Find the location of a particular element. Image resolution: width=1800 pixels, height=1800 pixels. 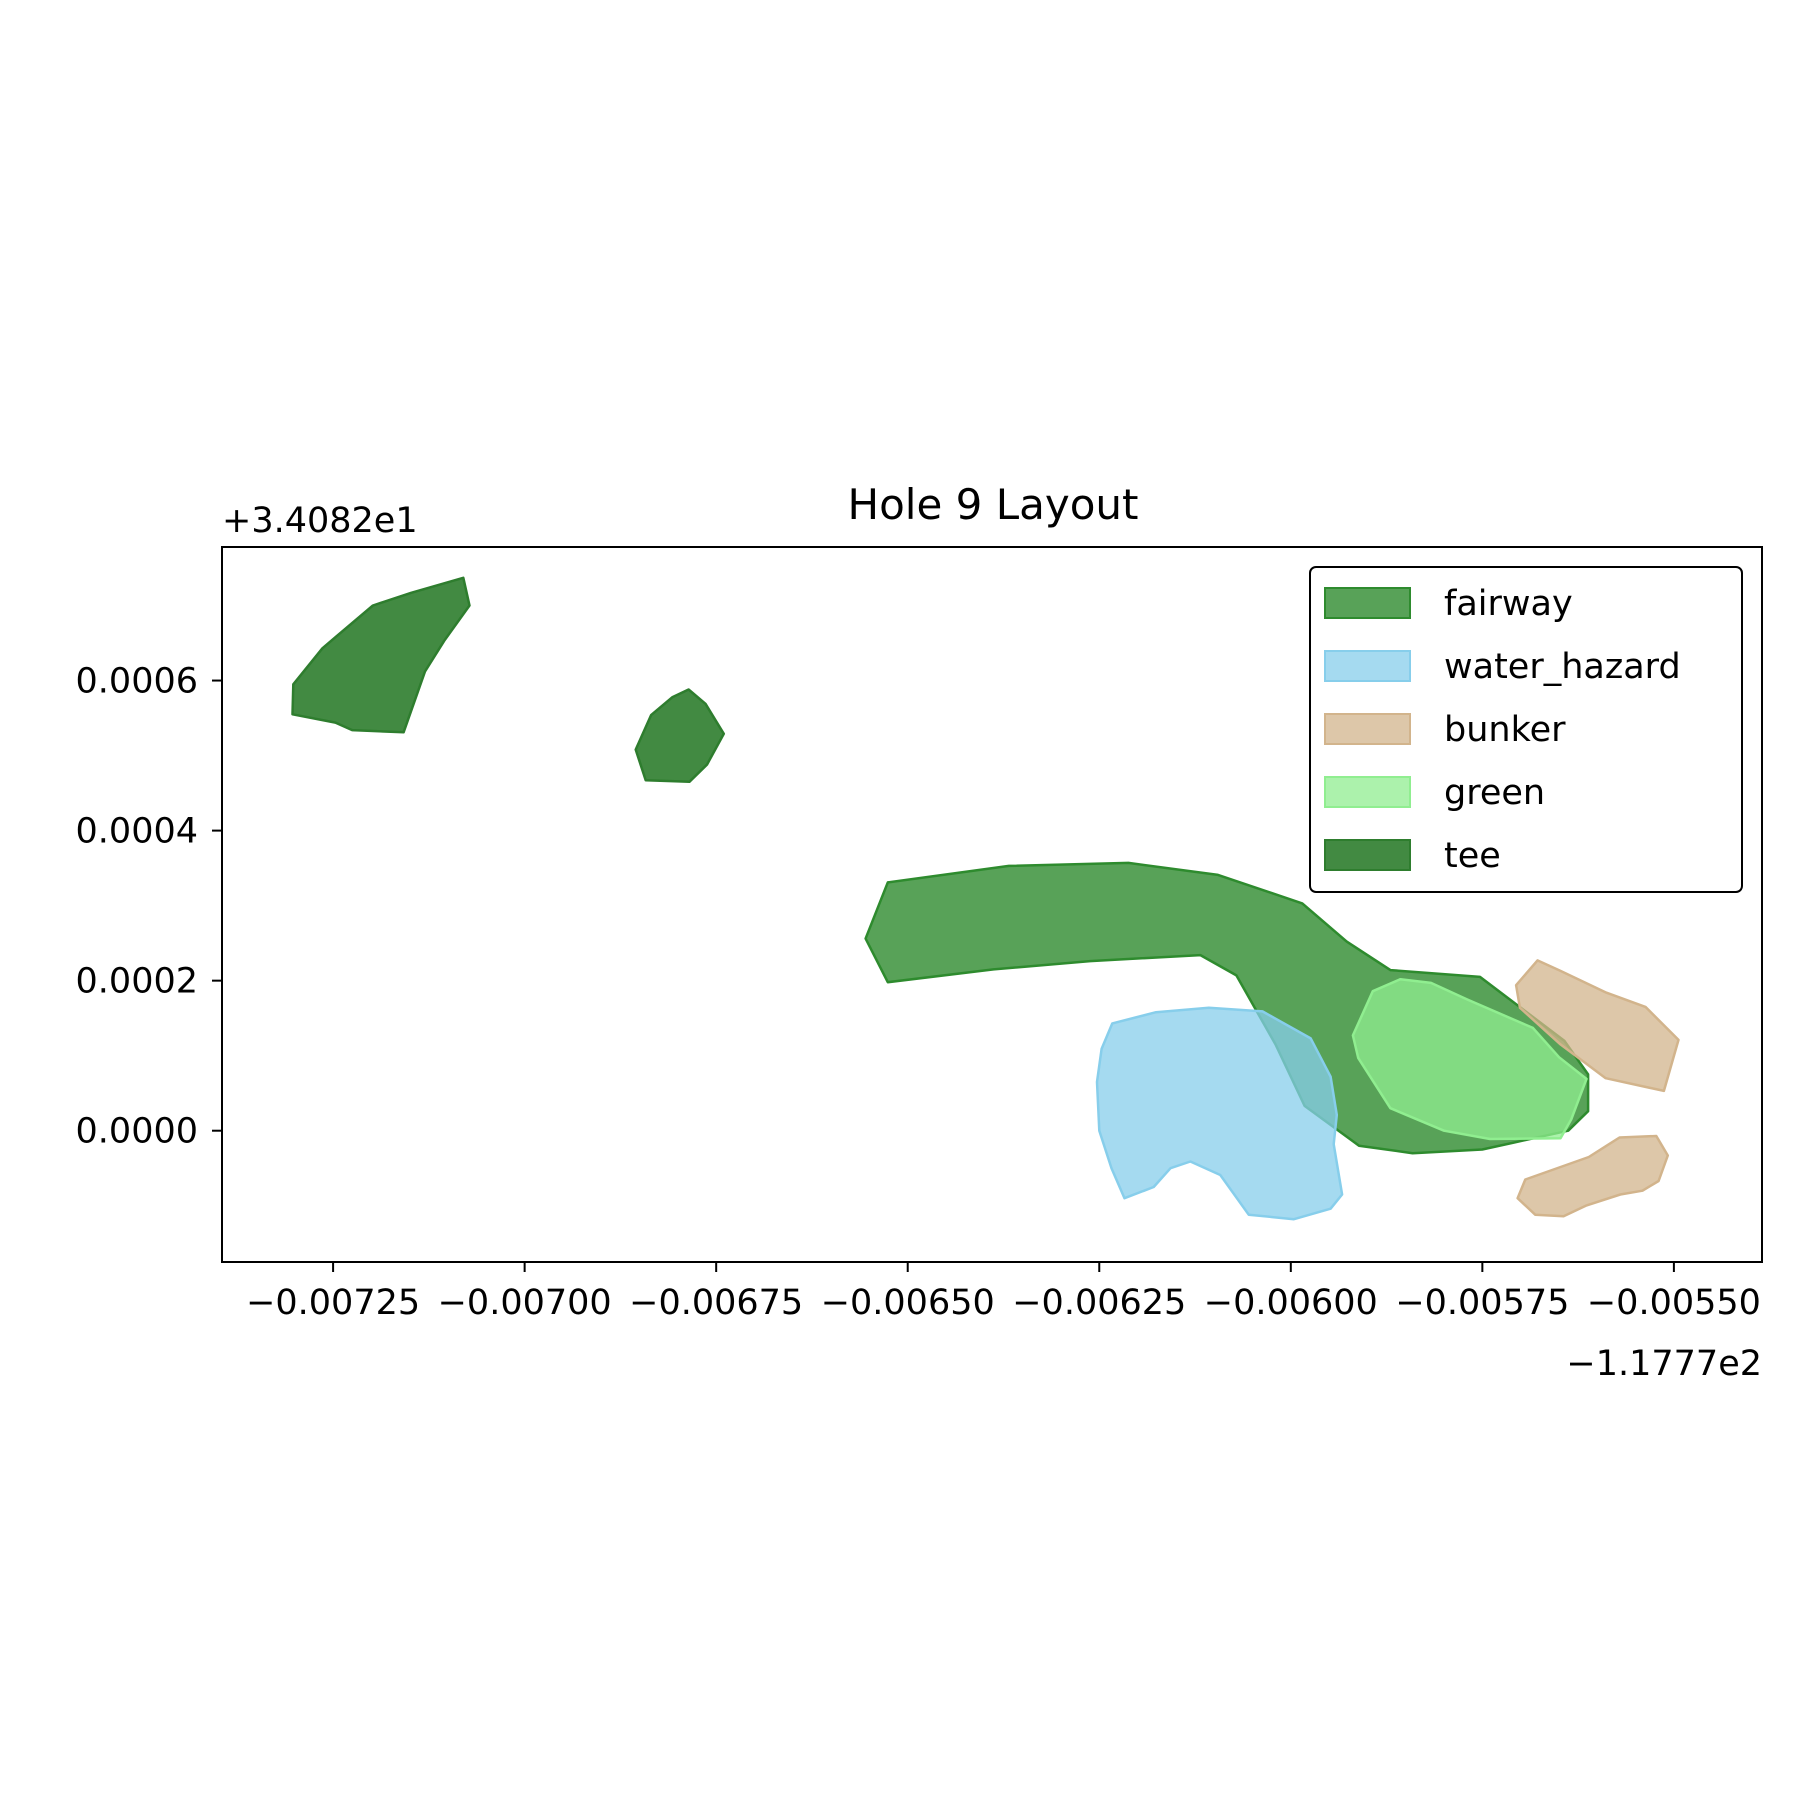

x-tick-label: −0.00700 is located at coordinates (525, 1303).